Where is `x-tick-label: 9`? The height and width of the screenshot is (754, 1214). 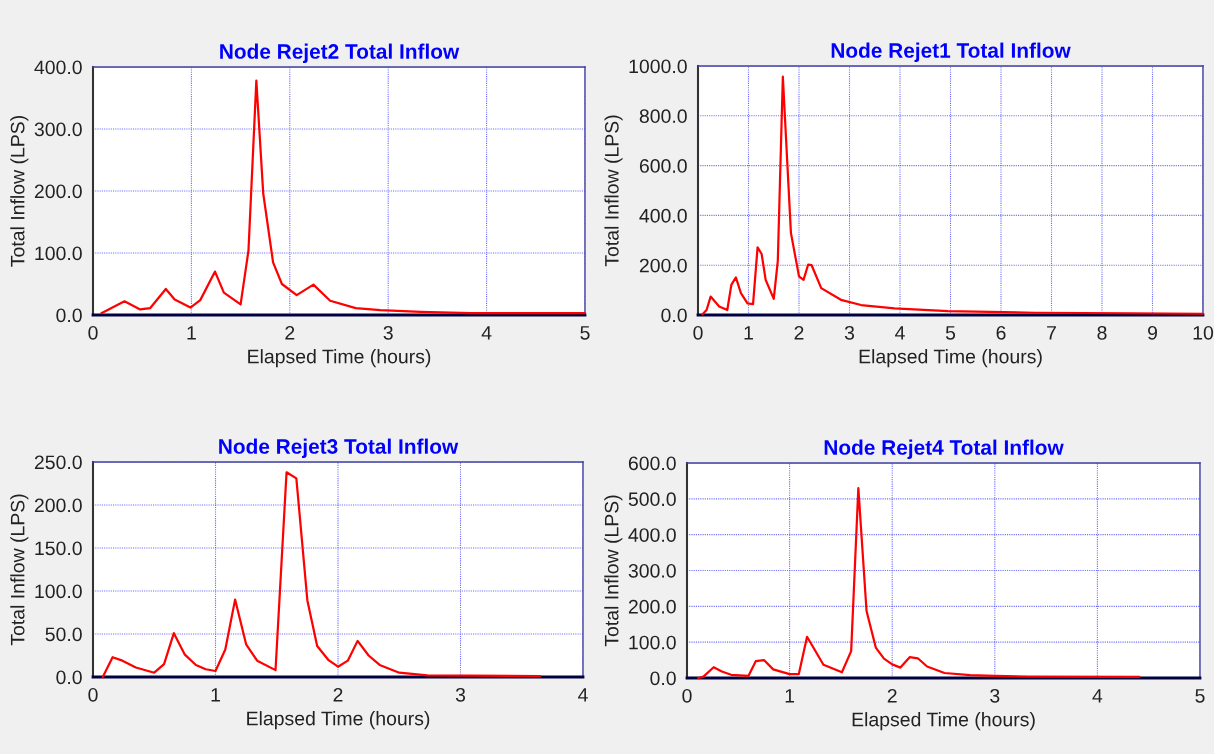 x-tick-label: 9 is located at coordinates (1152, 332).